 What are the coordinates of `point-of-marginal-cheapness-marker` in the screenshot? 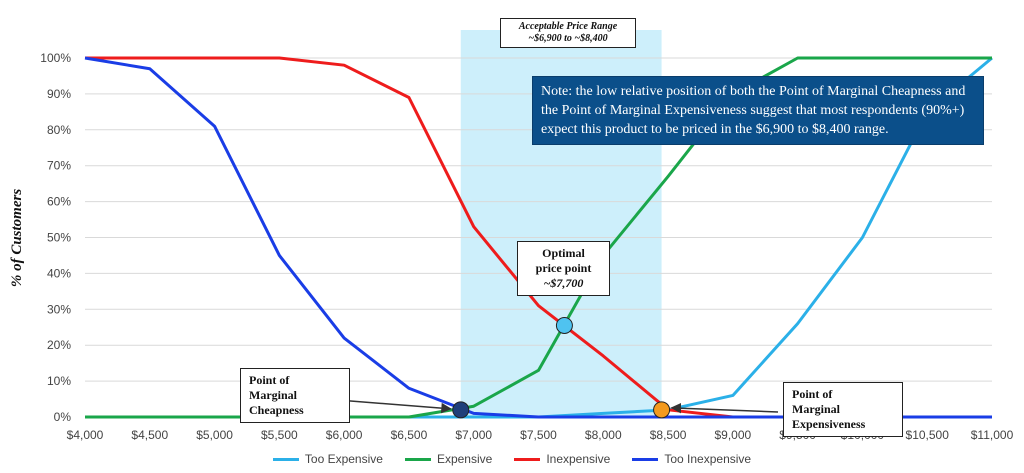 It's located at (461, 410).